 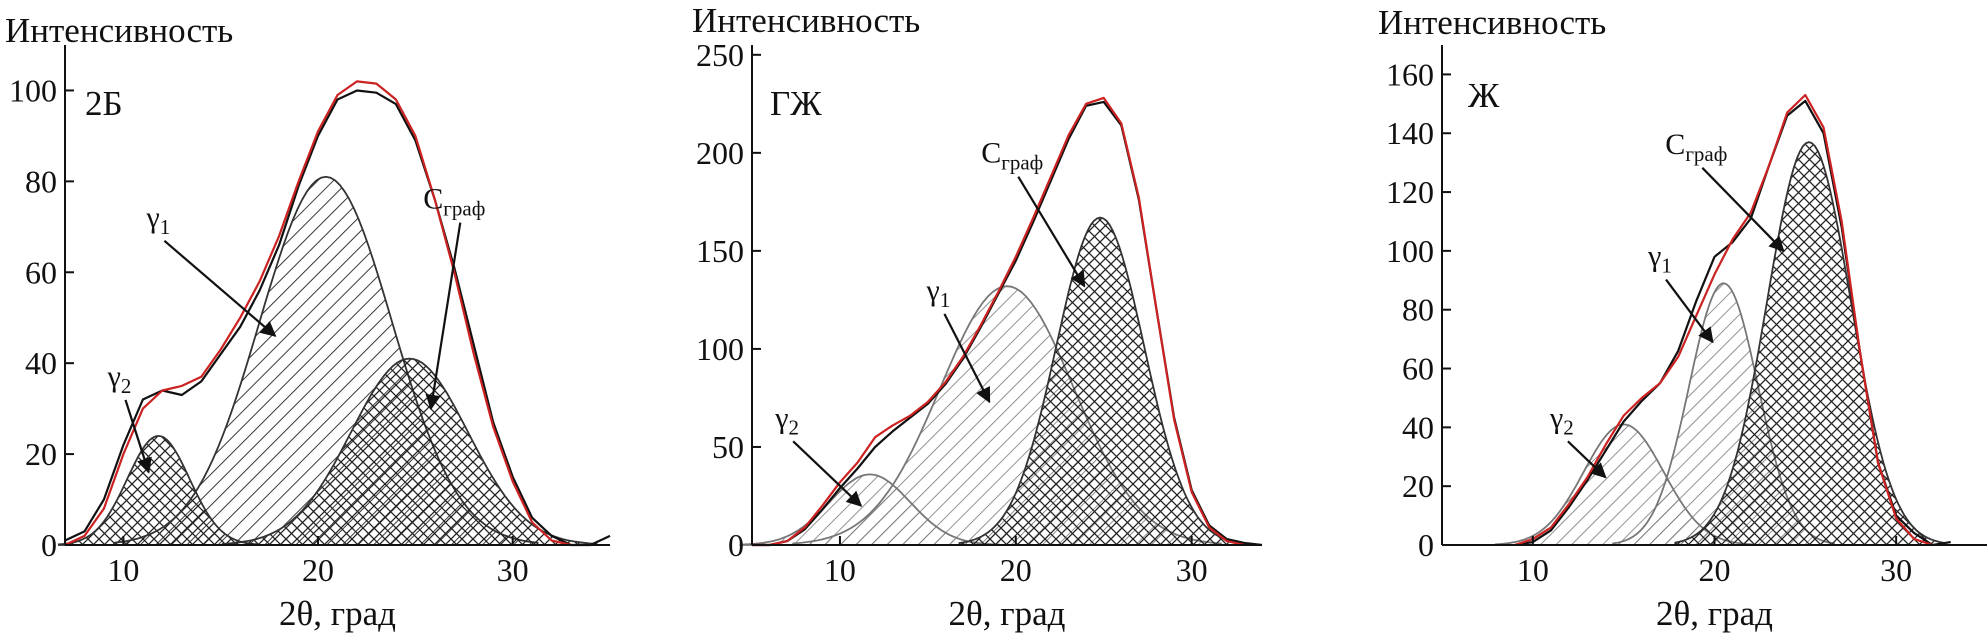 What do you see at coordinates (728, 447) in the screenshot?
I see `y-tick-label: 50` at bounding box center [728, 447].